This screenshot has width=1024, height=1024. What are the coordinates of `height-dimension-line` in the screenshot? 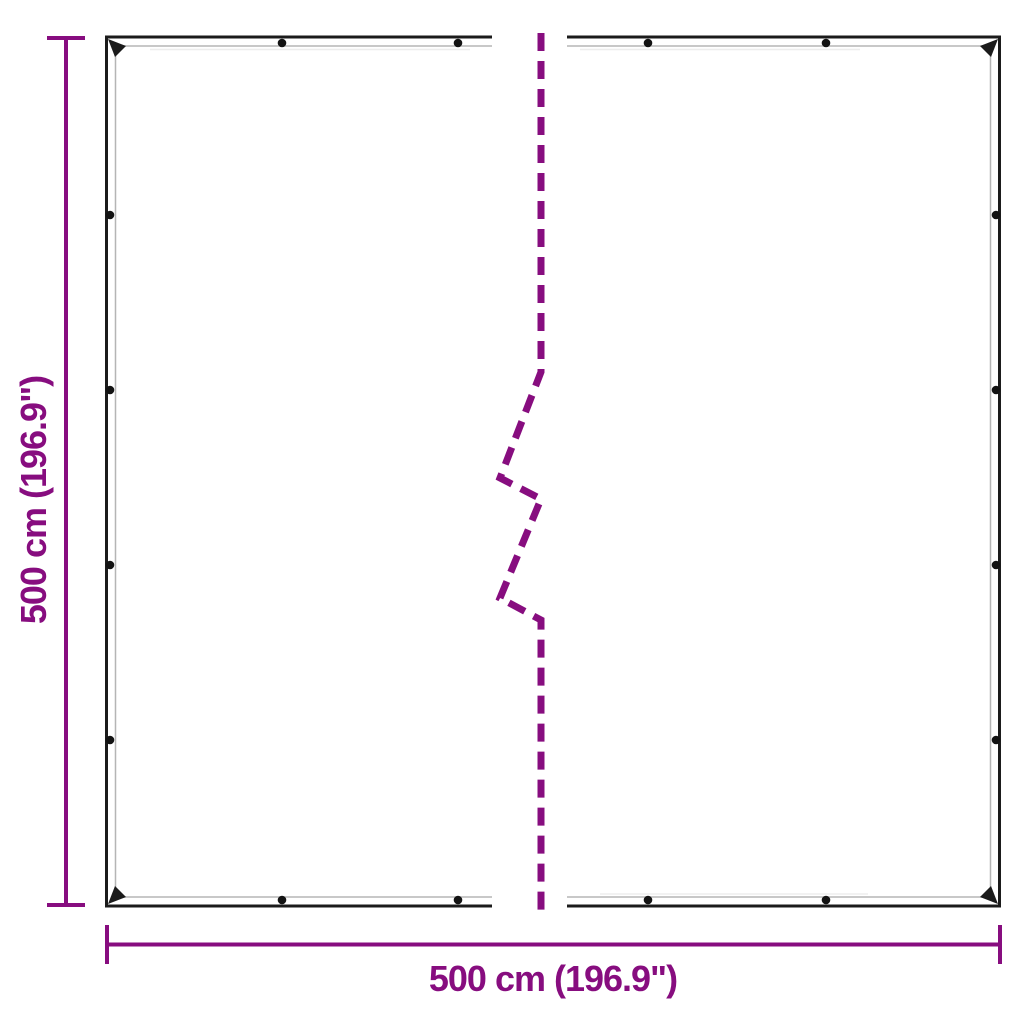 It's located at (66, 471).